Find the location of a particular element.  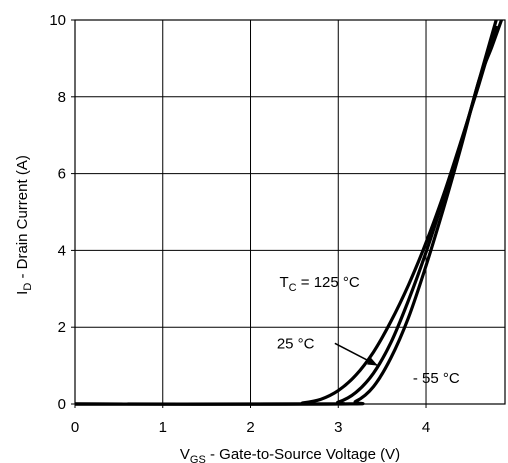

annotations: TC = 125 °C 25 °C - 55 °C is located at coordinates (368, 330).